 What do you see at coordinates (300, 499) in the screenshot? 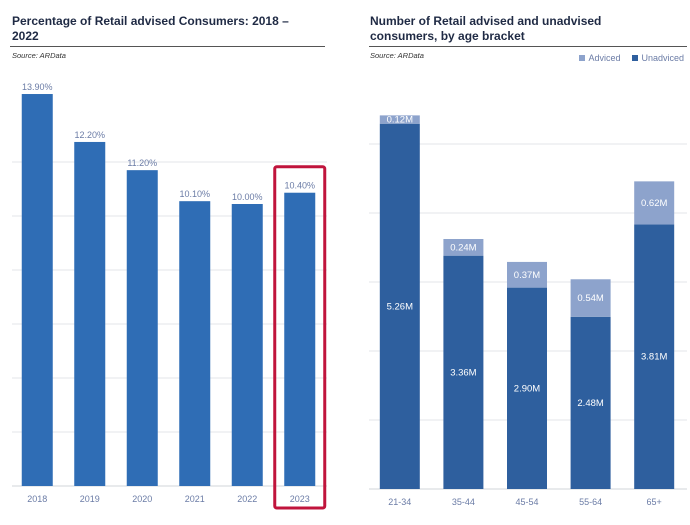
I see `x-tick-label: 2023` at bounding box center [300, 499].